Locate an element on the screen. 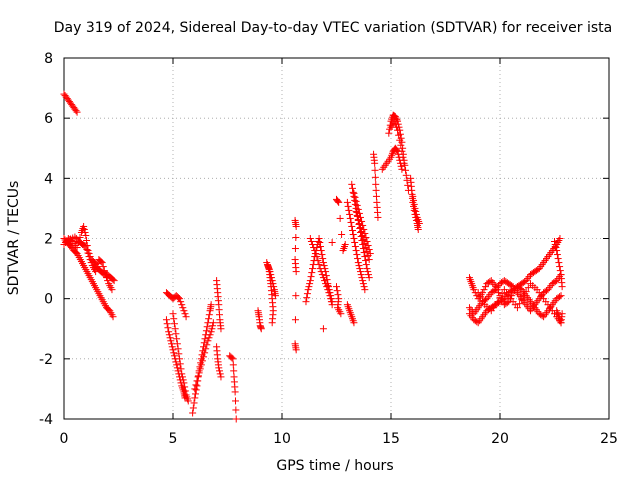 The height and width of the screenshot is (480, 640). x-axis-label: GPS time / hours is located at coordinates (334, 466).